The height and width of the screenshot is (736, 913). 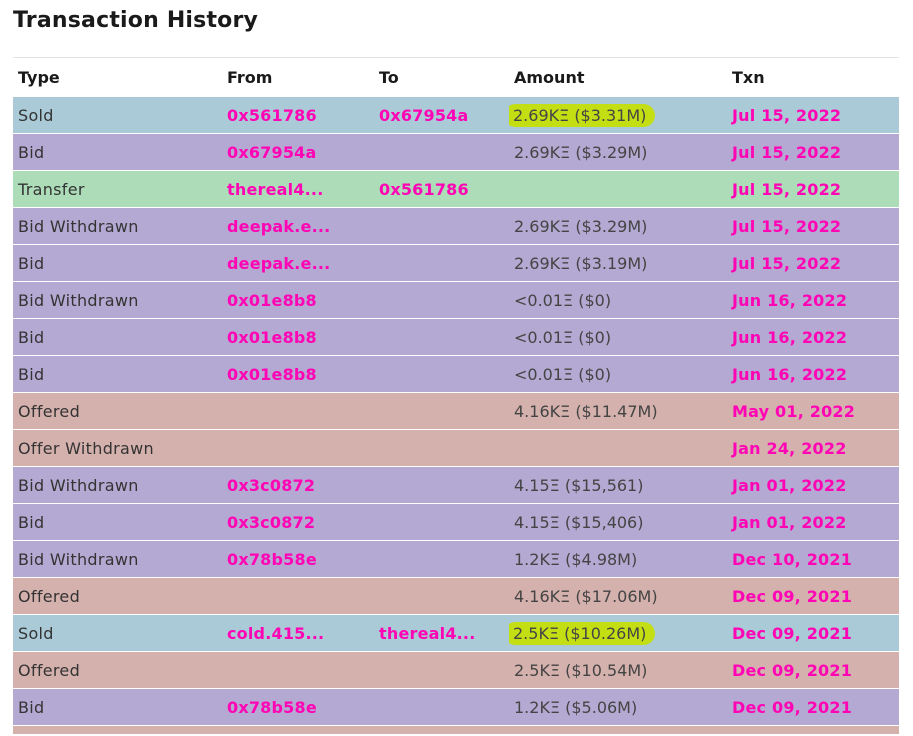 I want to click on table-row: Offer Withdrawn Jan 24, 2022, so click(x=456, y=448).